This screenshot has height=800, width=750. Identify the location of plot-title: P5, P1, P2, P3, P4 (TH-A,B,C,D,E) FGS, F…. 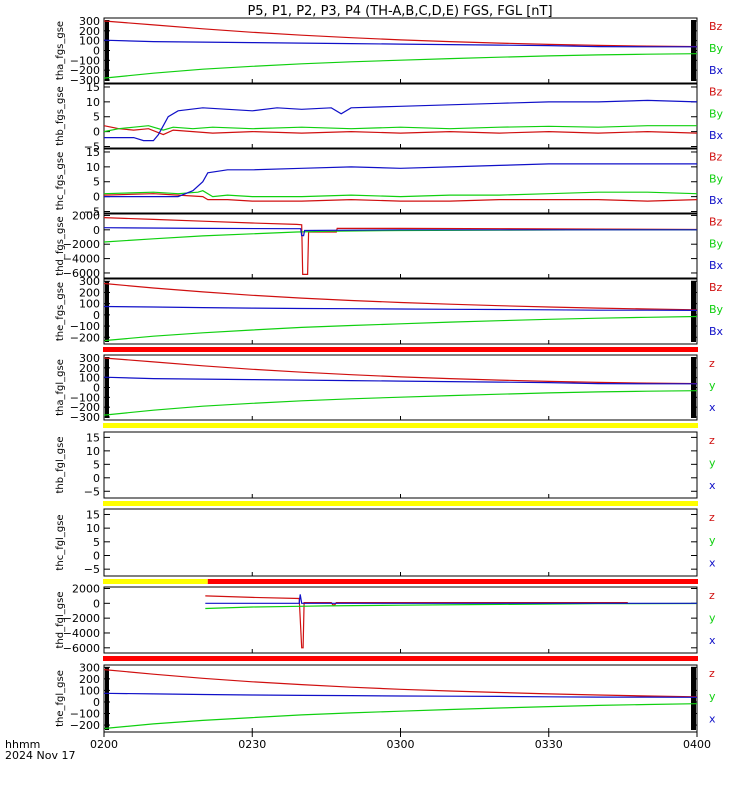
(399, 11).